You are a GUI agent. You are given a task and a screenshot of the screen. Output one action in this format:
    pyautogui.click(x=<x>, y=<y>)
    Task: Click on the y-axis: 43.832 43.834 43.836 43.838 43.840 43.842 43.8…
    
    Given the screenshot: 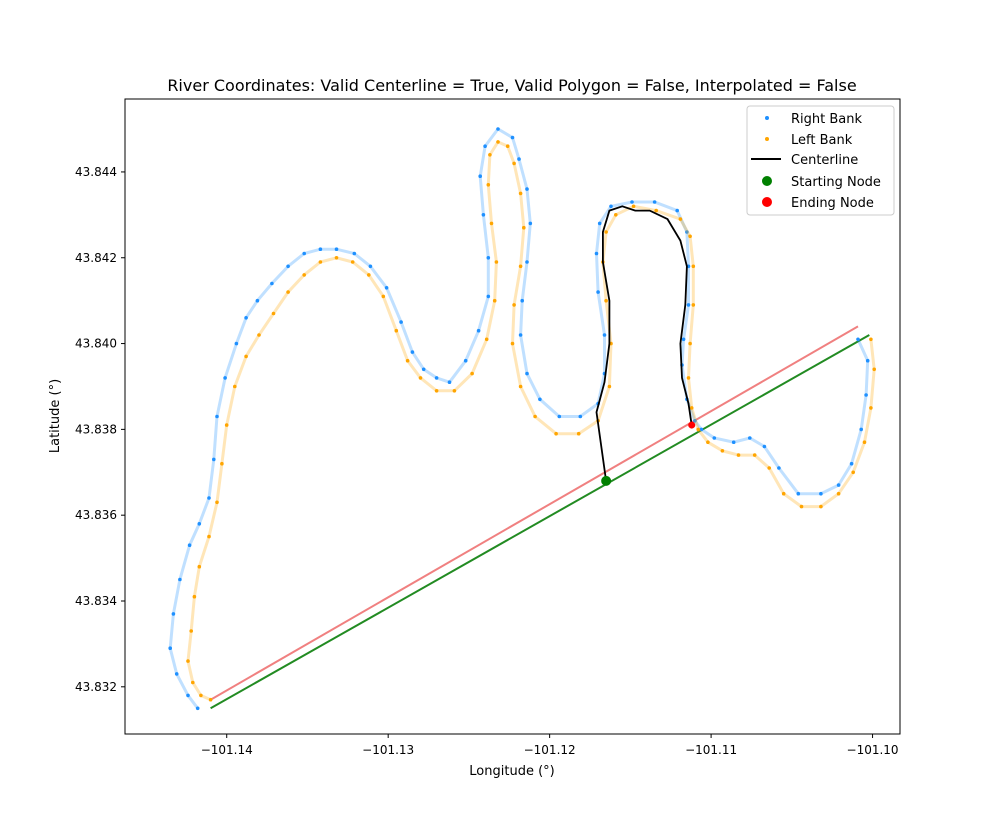 What is the action you would take?
    pyautogui.click(x=100, y=429)
    